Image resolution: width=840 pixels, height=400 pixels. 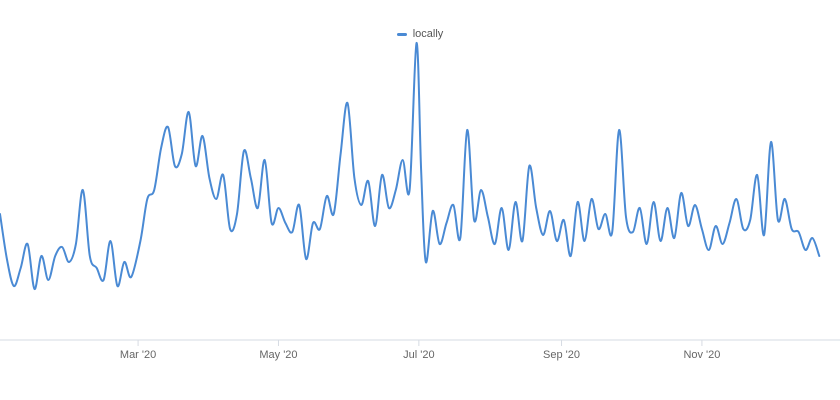 I want to click on x-tick-label: Nov '20, so click(x=701, y=355).